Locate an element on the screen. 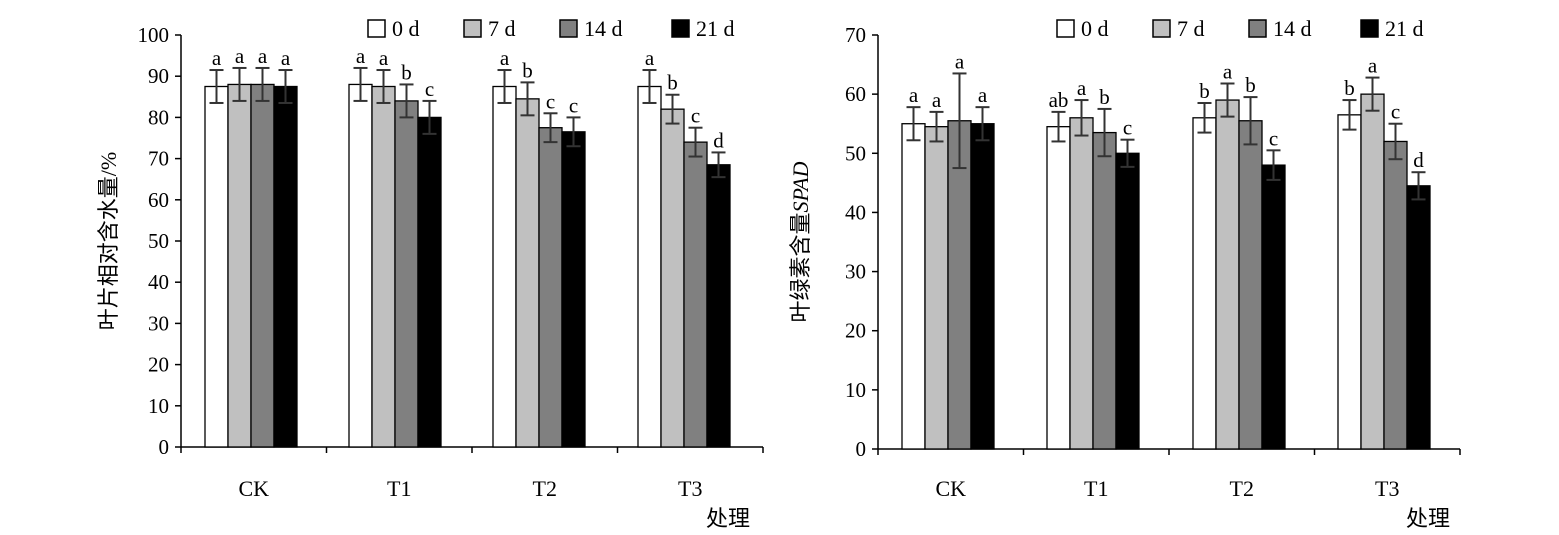 Image resolution: width=1559 pixels, height=535 pixels. y-tick-label: 80 is located at coordinates (158, 117).